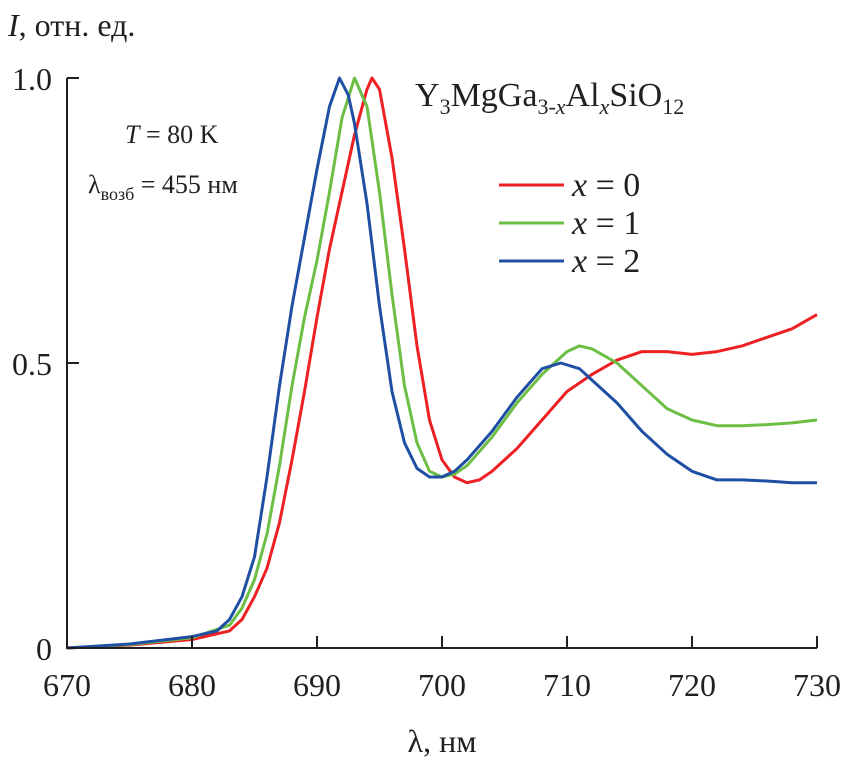 Image resolution: width=857 pixels, height=767 pixels. What do you see at coordinates (817, 685) in the screenshot?
I see `x-tick-label: 730` at bounding box center [817, 685].